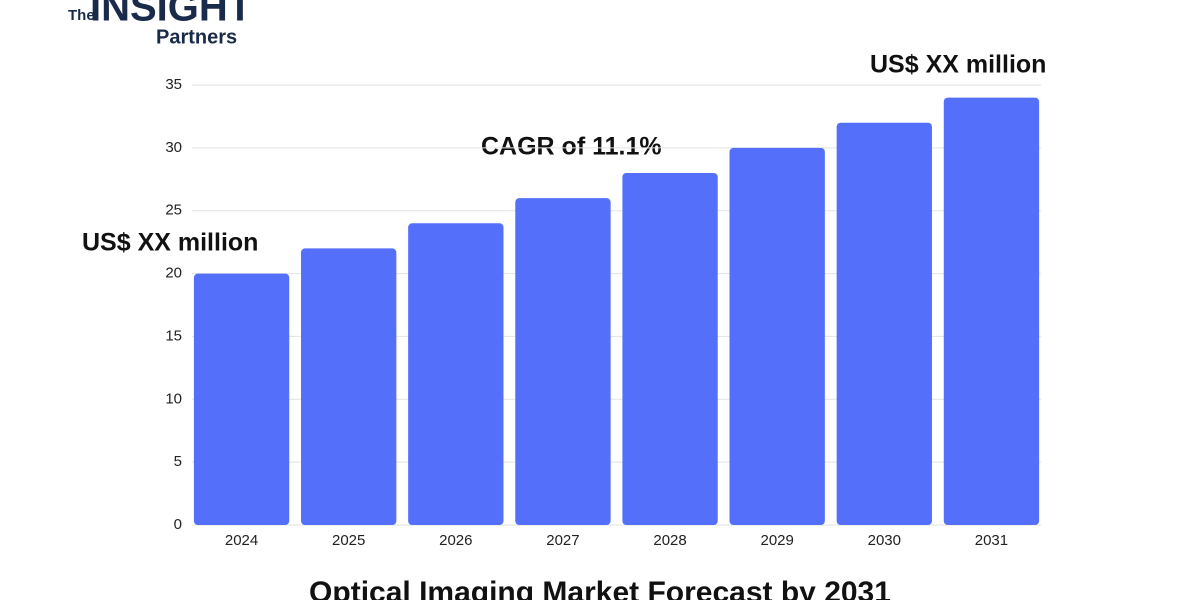  I want to click on y-tick-label: 5, so click(178, 461).